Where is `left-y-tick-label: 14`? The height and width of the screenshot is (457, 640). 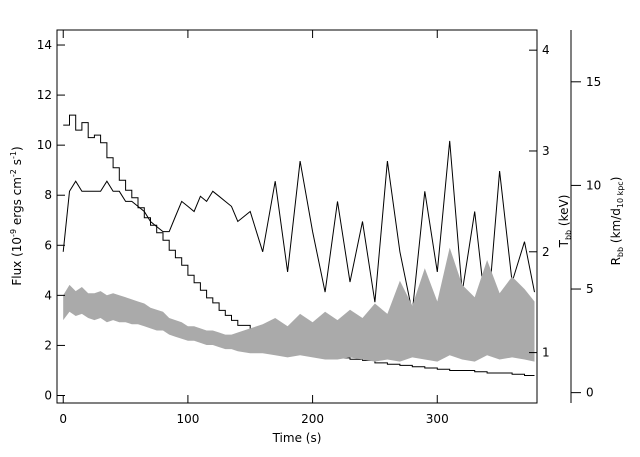
left-y-tick-label: 14 is located at coordinates (44, 45).